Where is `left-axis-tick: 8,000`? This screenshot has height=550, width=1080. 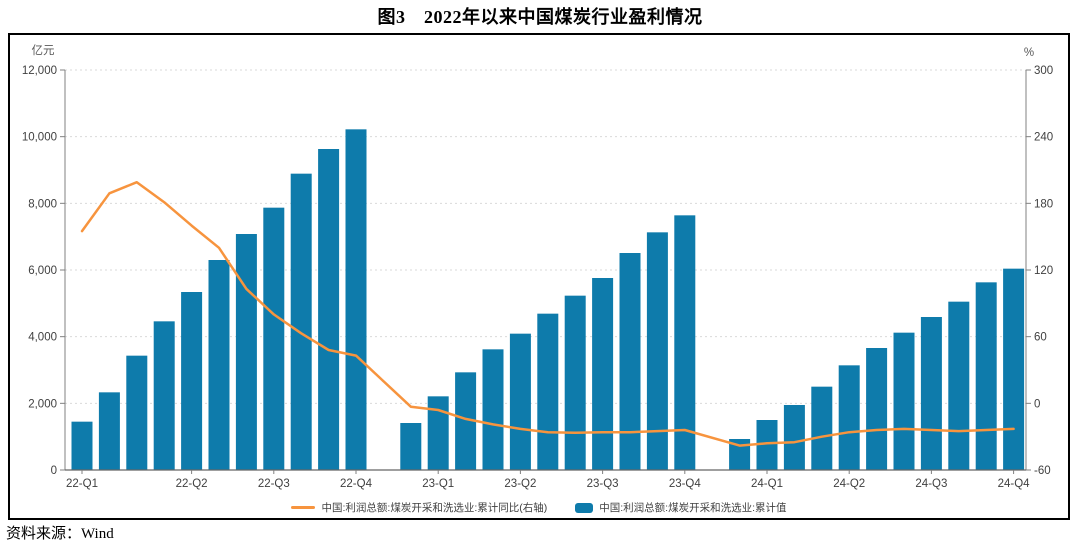 left-axis-tick: 8,000 is located at coordinates (42, 204).